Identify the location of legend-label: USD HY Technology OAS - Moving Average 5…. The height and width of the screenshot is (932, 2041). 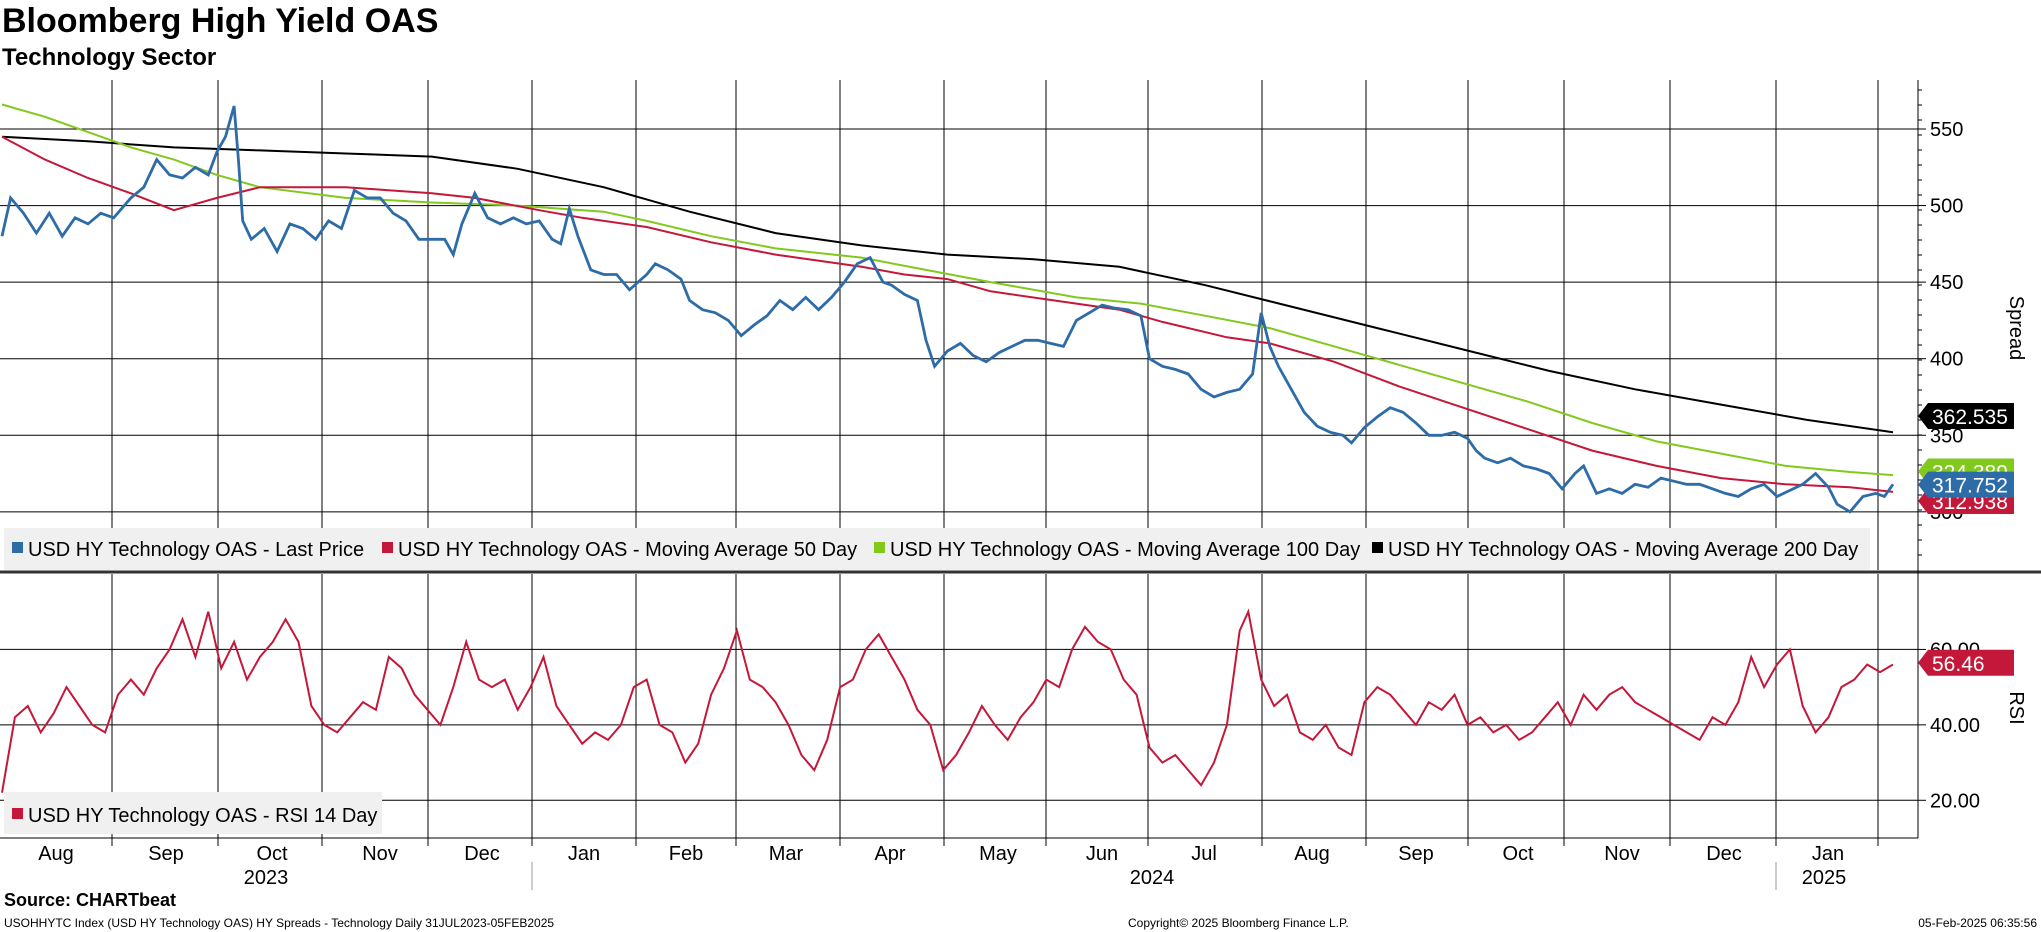
(627, 550).